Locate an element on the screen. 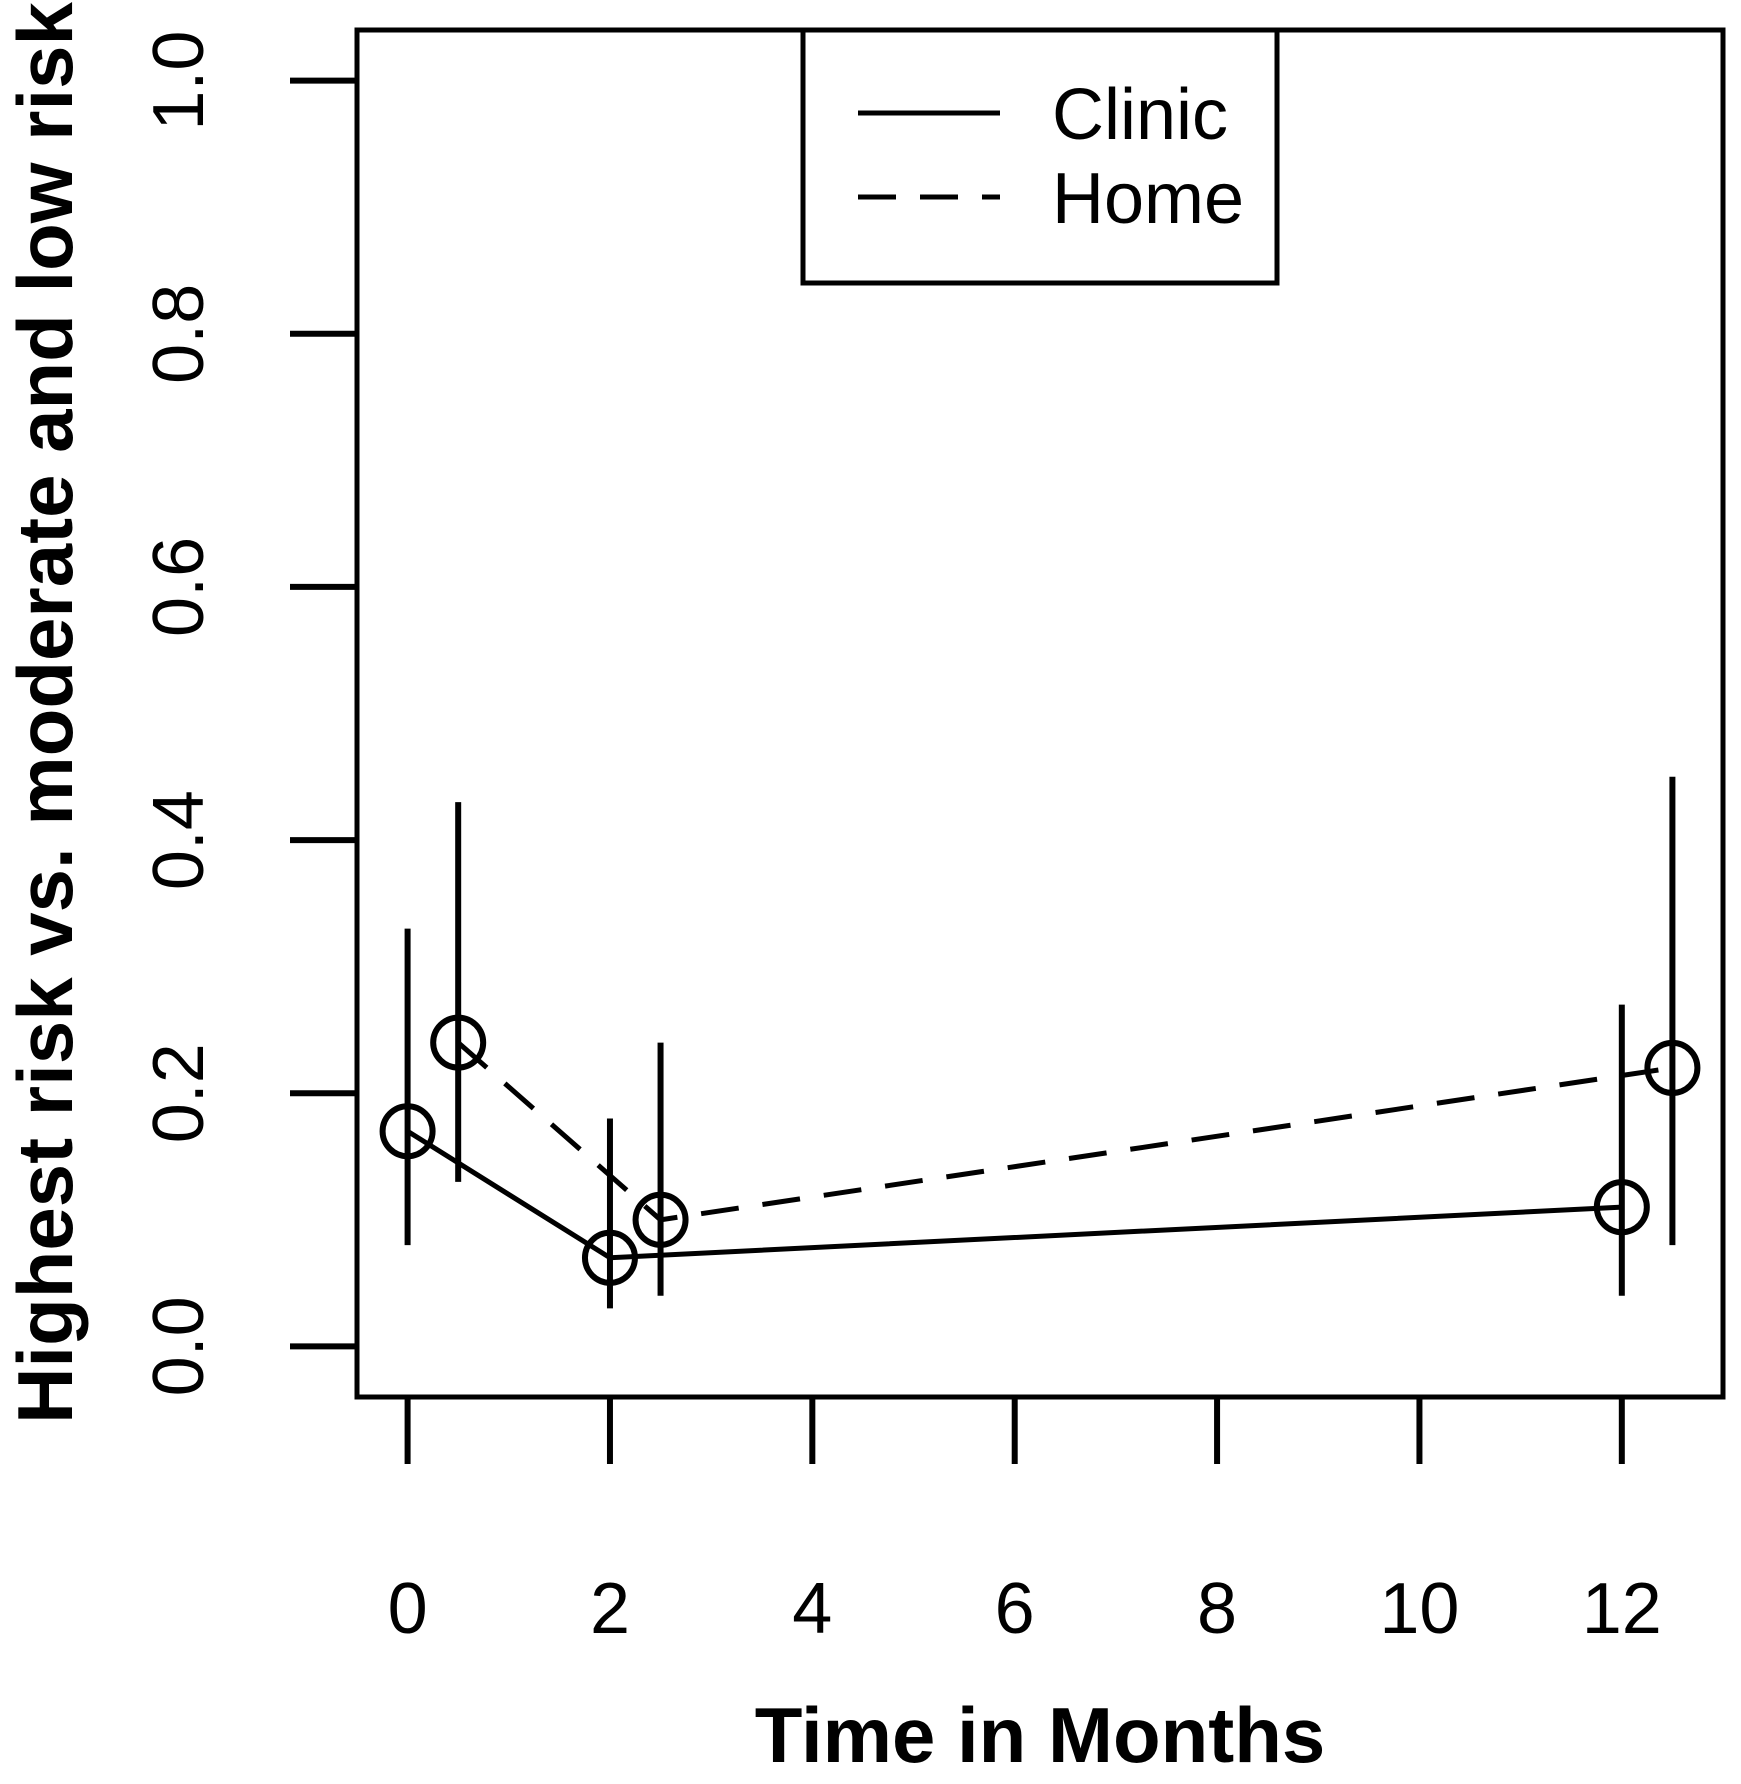 This screenshot has height=1784, width=1741. x-axis-tick-label: 4 is located at coordinates (812, 1609).